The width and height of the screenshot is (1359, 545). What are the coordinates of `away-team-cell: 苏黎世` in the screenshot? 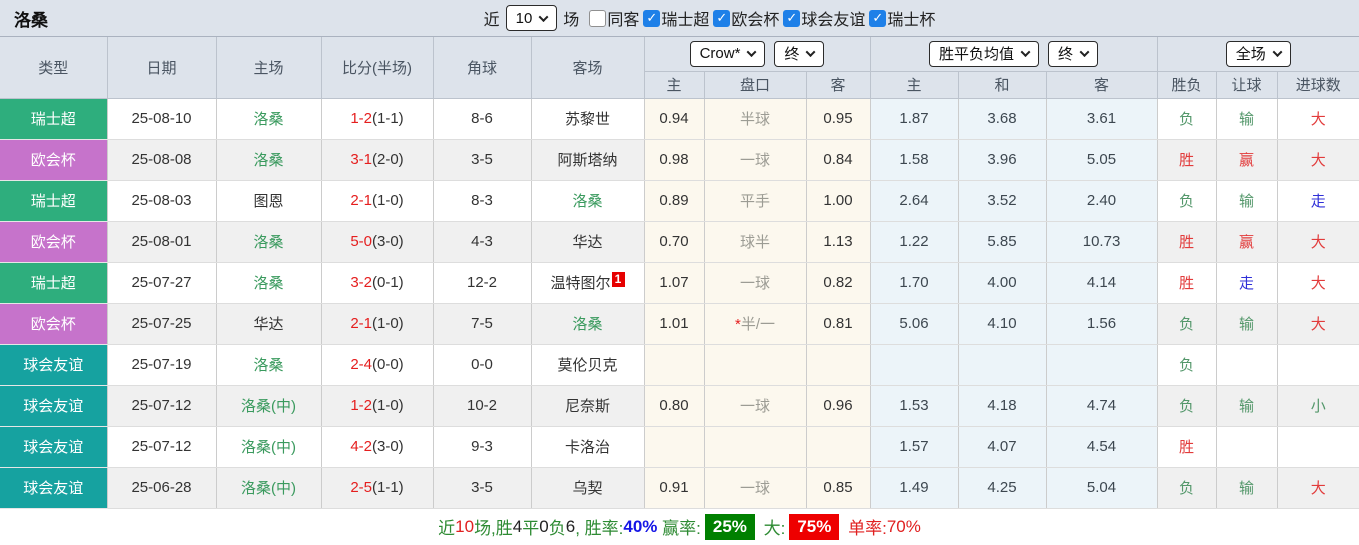 It's located at (588, 119).